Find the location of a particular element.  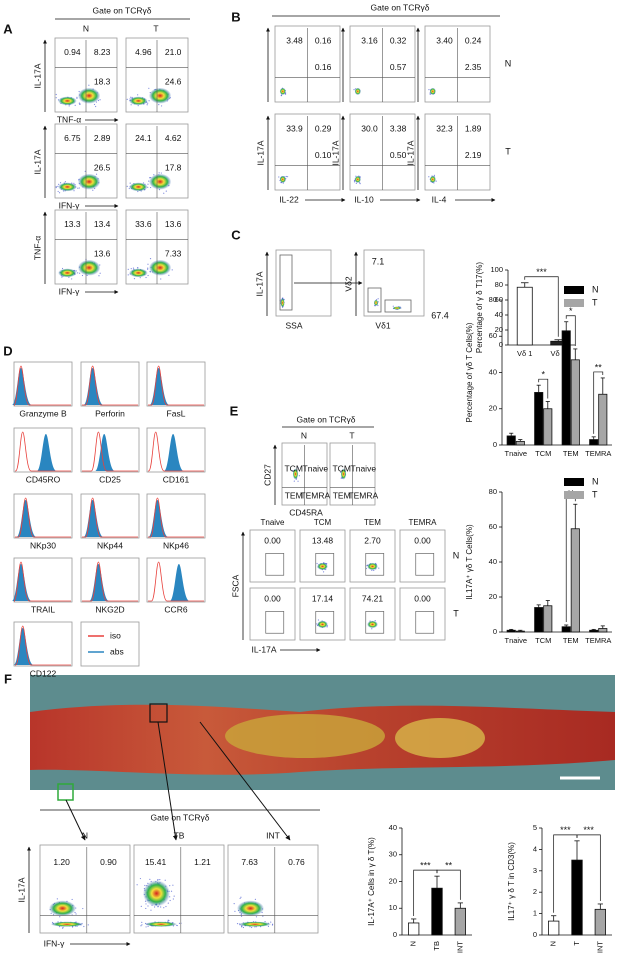

significance-bracket is located at coordinates (541, 306).